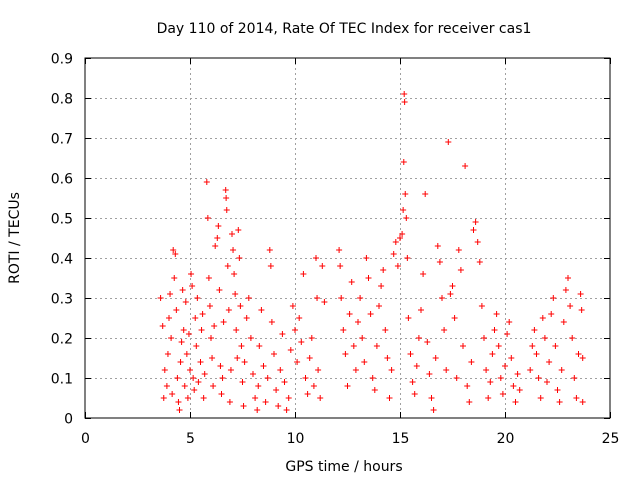  I want to click on y-tick-label: 0.7, so click(62, 140).